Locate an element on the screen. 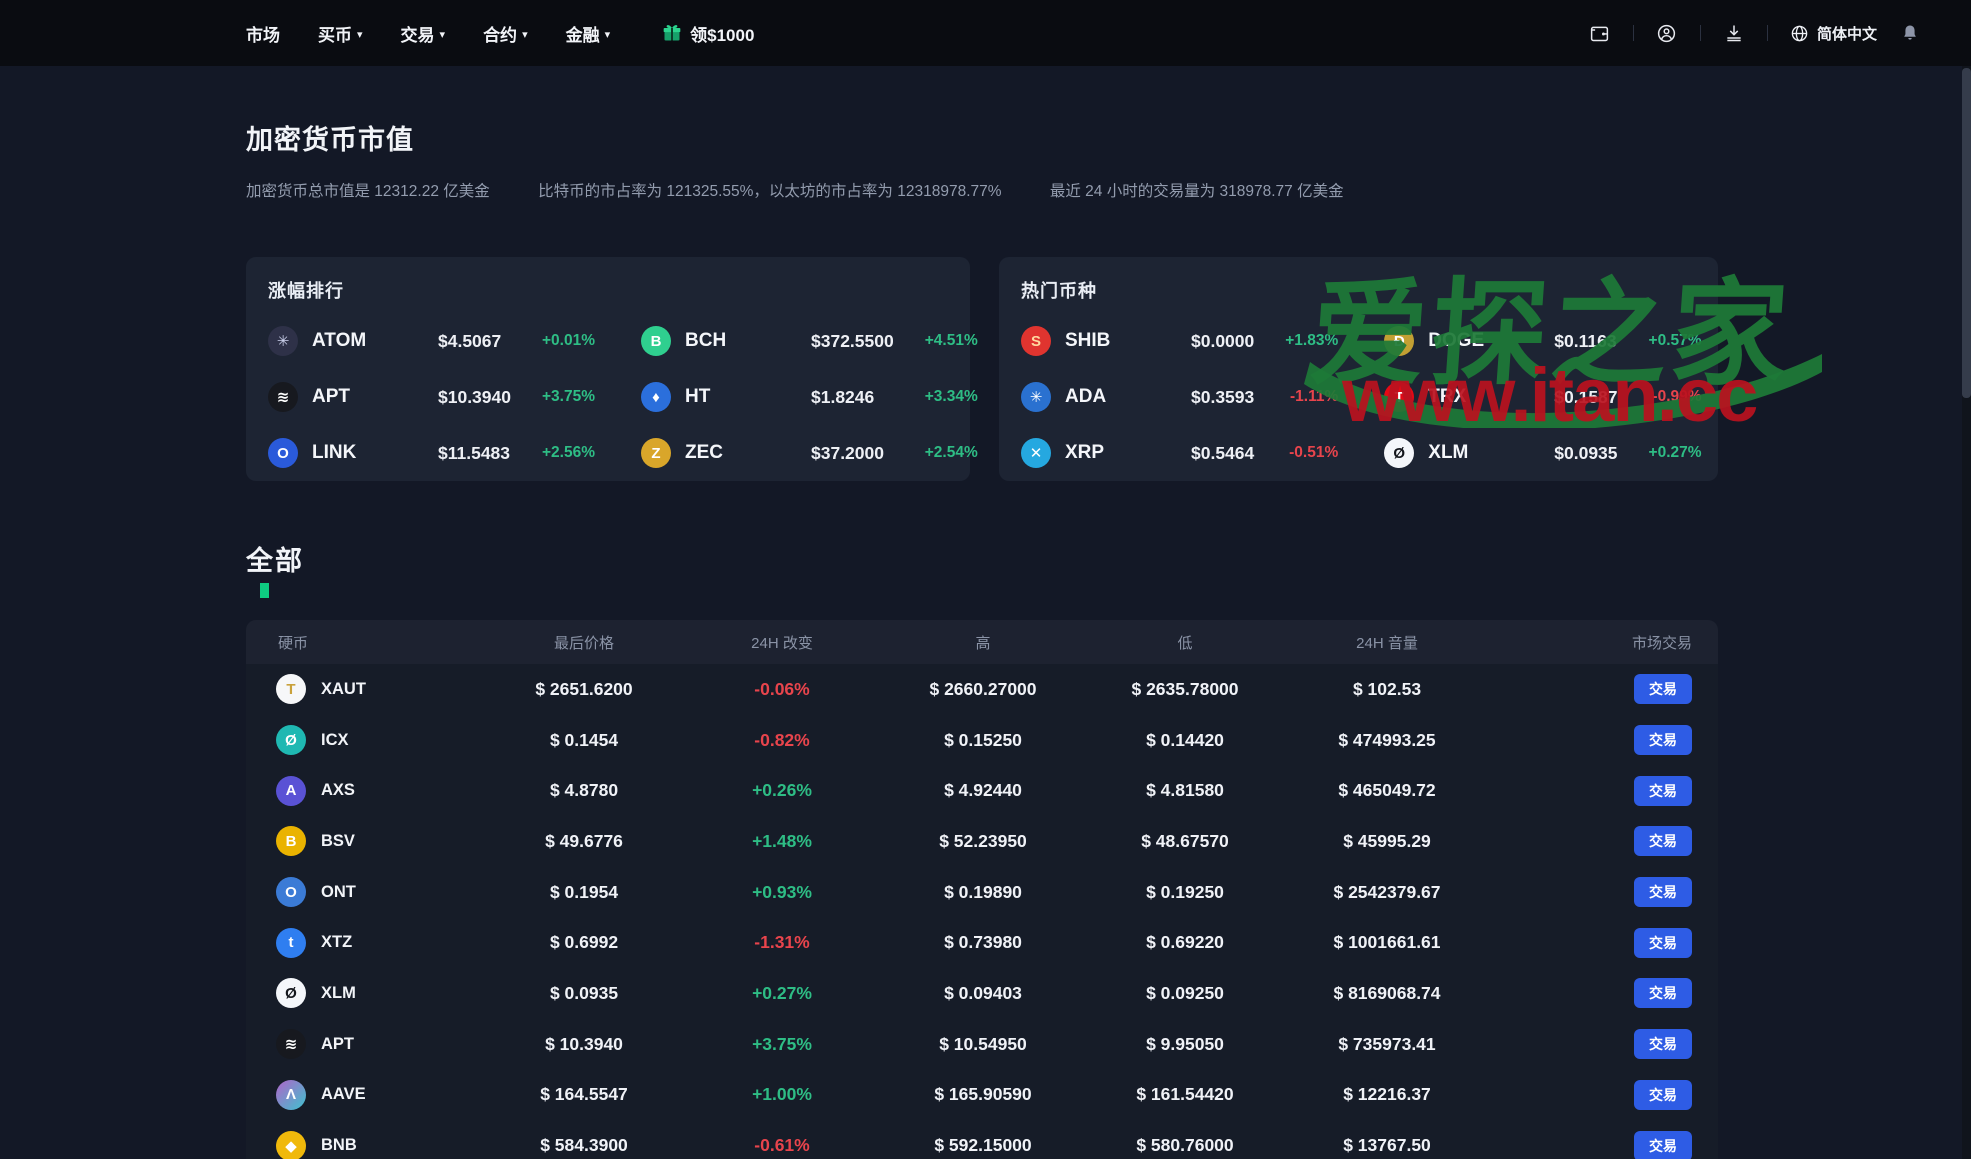 The width and height of the screenshot is (1971, 1159). coin-symbol: SHIB is located at coordinates (1088, 340).